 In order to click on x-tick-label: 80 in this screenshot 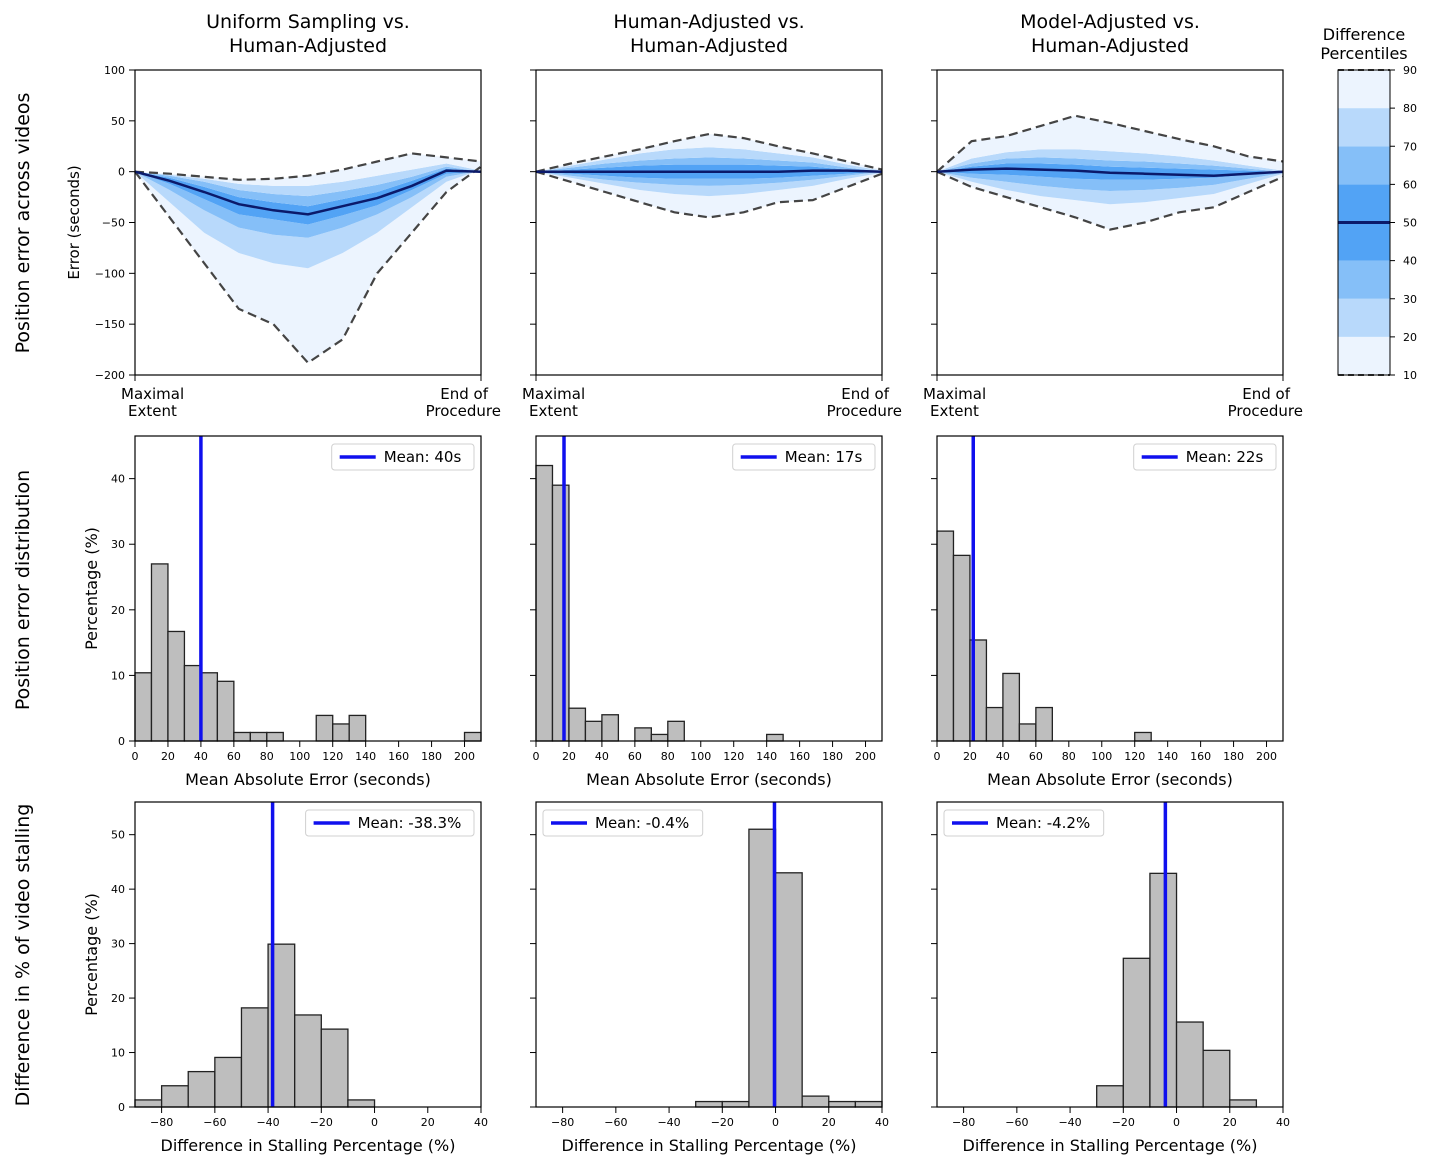, I will do `click(267, 756)`.